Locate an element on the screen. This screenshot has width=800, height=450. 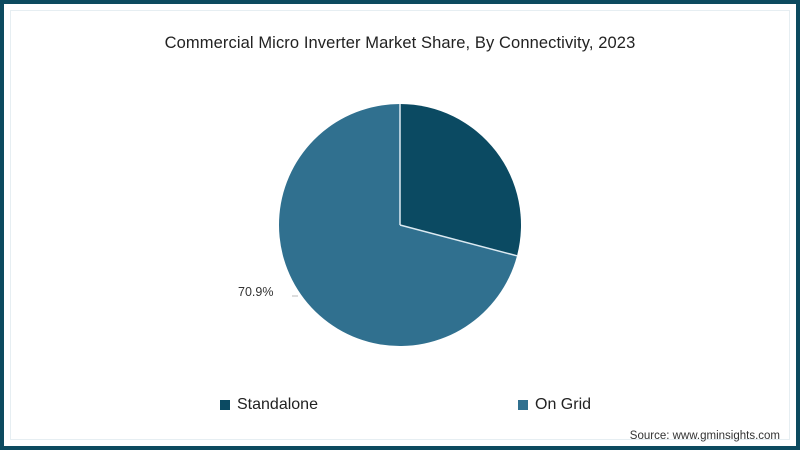
source-credit: Source: www.gminsights.com is located at coordinates (704, 436).